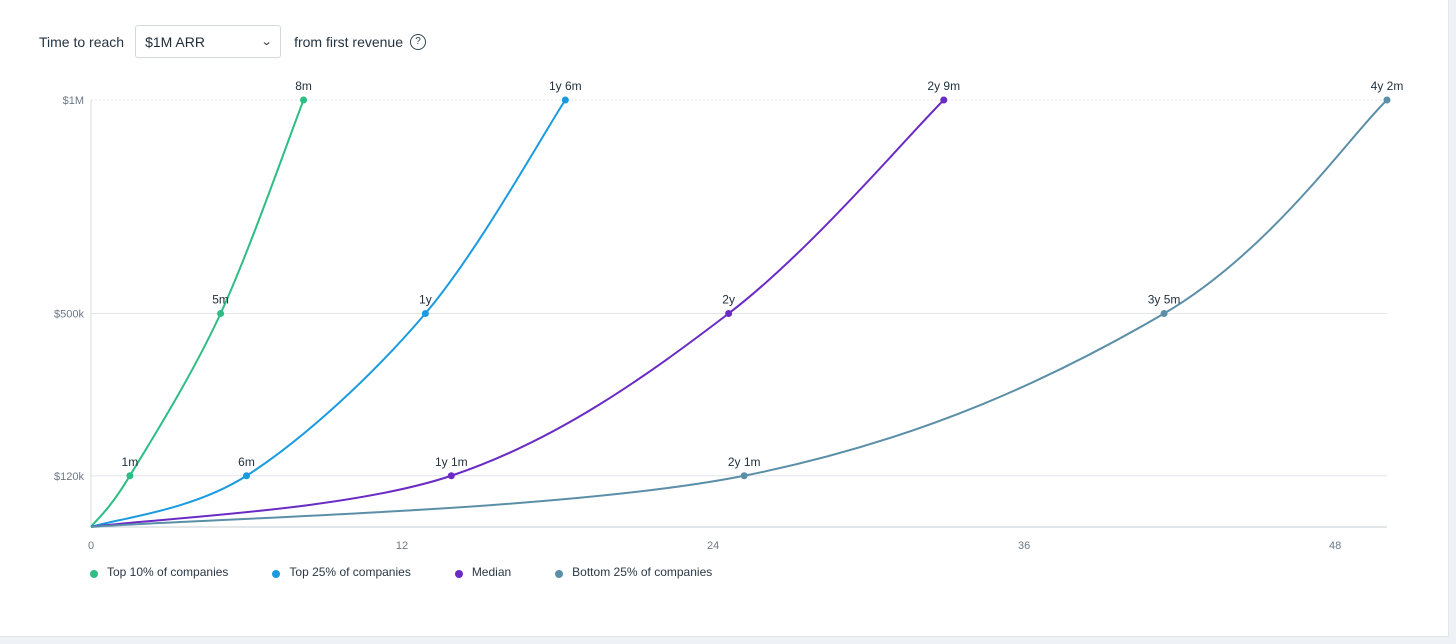  I want to click on y-tick-label: $120k, so click(69, 477).